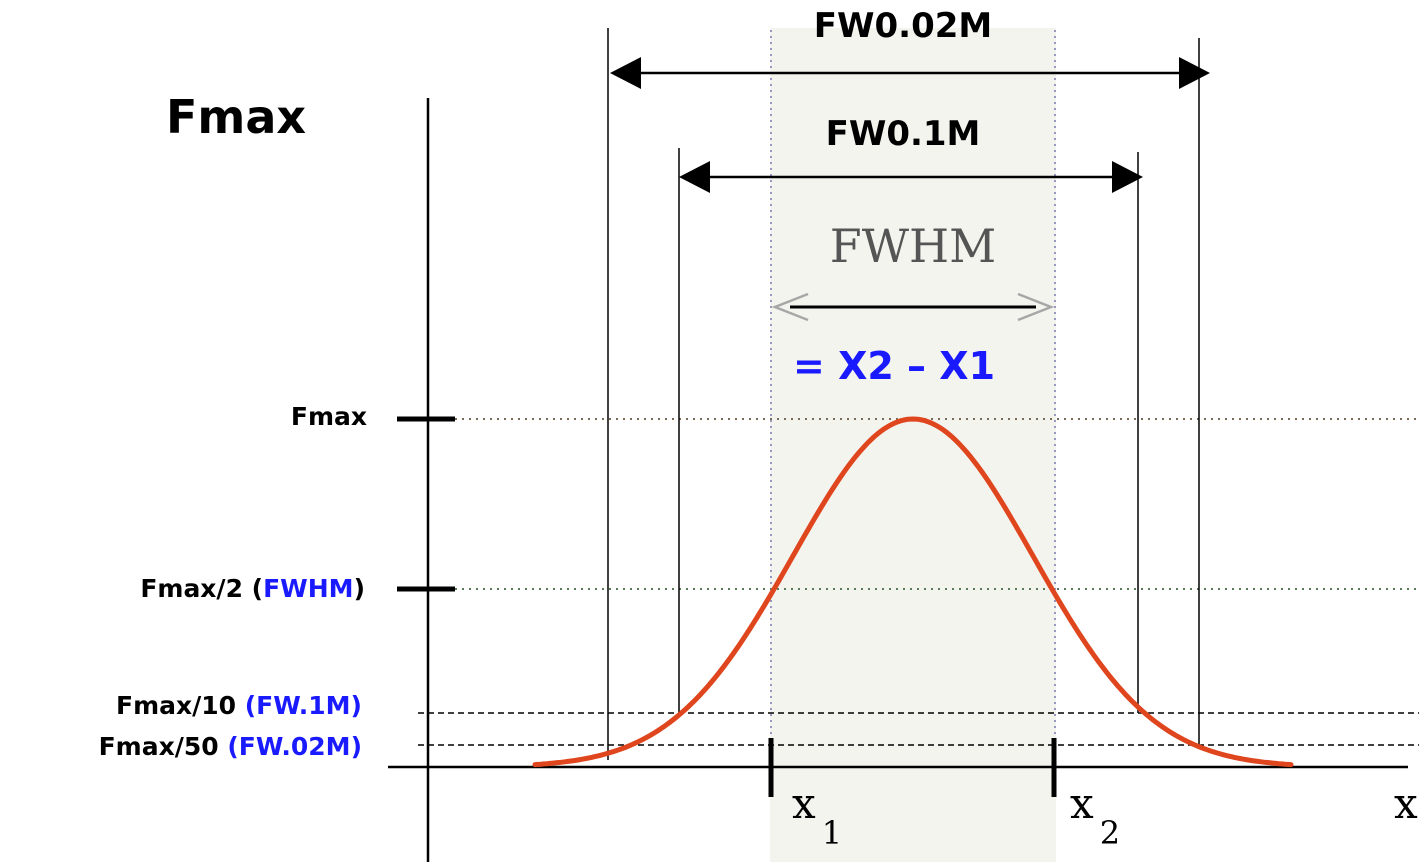 Image resolution: width=1419 pixels, height=862 pixels. I want to click on x1-label: x1, so click(817, 815).